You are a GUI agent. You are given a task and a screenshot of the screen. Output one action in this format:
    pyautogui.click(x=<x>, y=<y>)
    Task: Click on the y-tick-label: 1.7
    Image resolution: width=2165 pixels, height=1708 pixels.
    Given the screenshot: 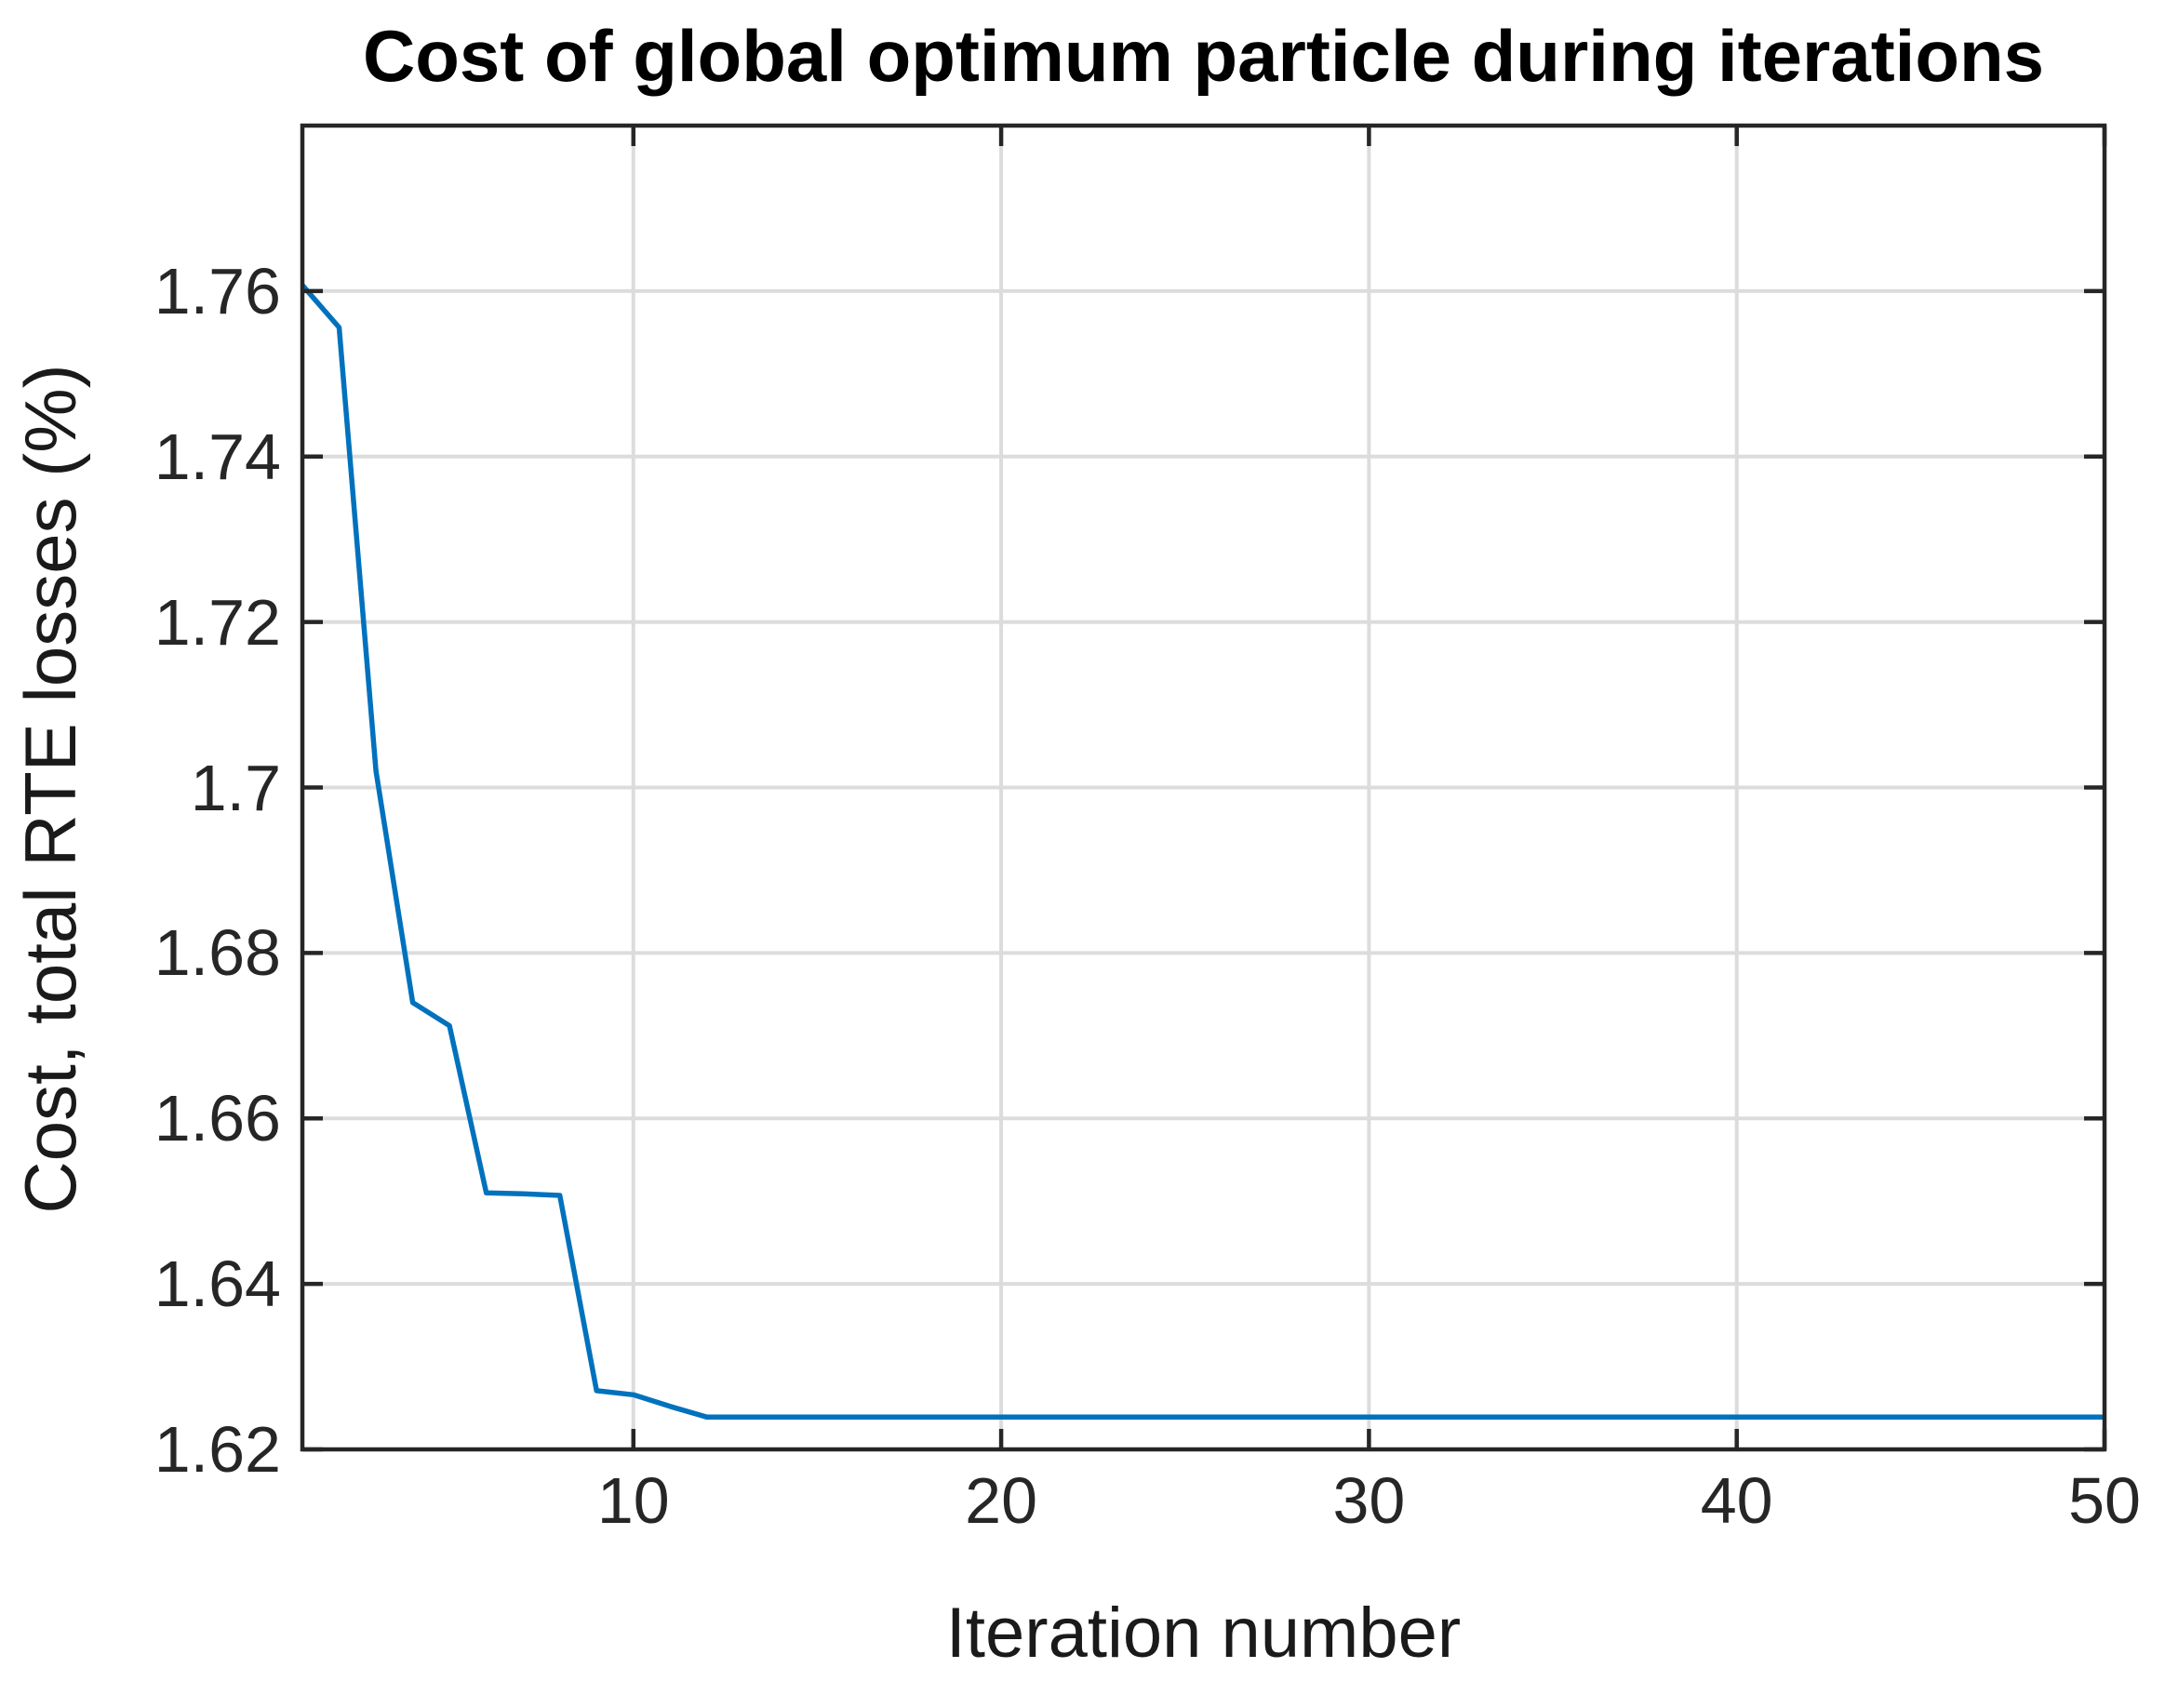 What is the action you would take?
    pyautogui.click(x=236, y=787)
    